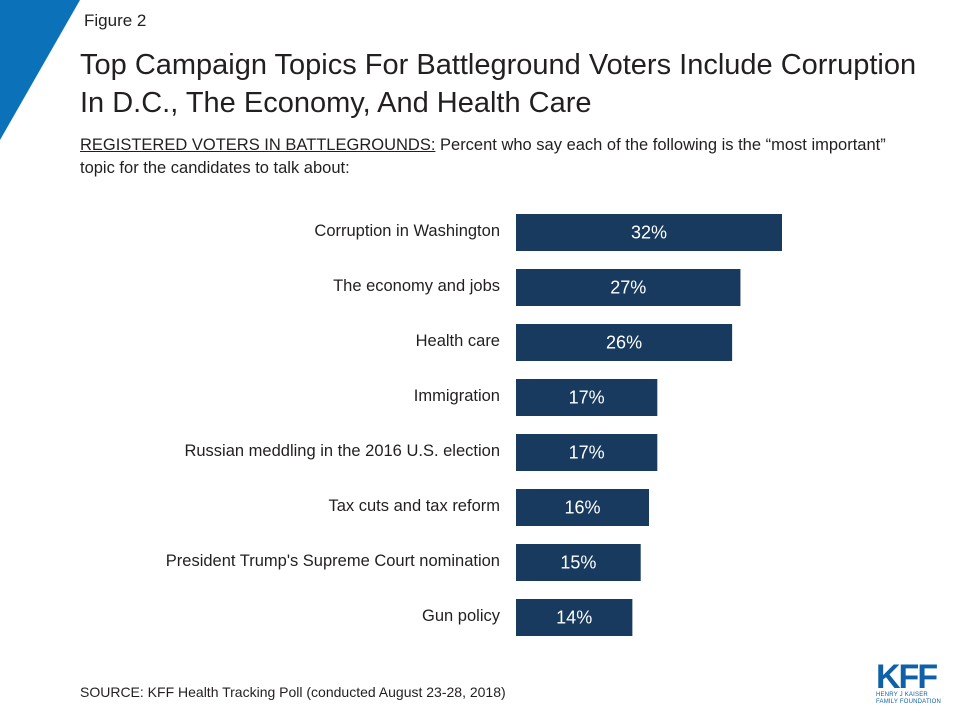 Image resolution: width=960 pixels, height=720 pixels. Describe the element at coordinates (415, 506) in the screenshot. I see `category-label: Tax cuts and tax reform` at that location.